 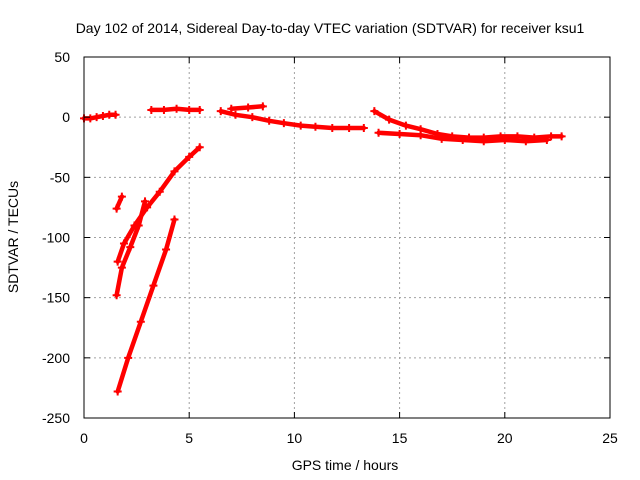 What do you see at coordinates (400, 438) in the screenshot?
I see `x-tick-label: 15` at bounding box center [400, 438].